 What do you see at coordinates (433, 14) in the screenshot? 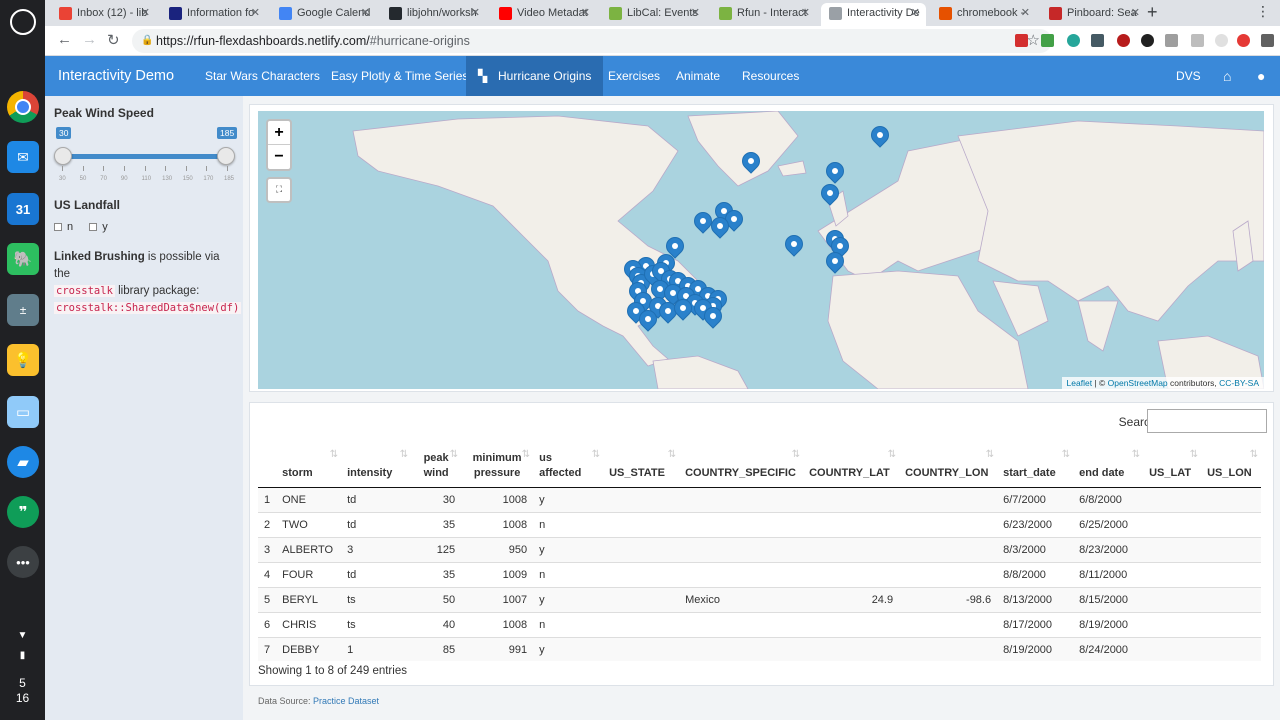
I see `browser-tab: libjohn/worksh ✕` at bounding box center [433, 14].